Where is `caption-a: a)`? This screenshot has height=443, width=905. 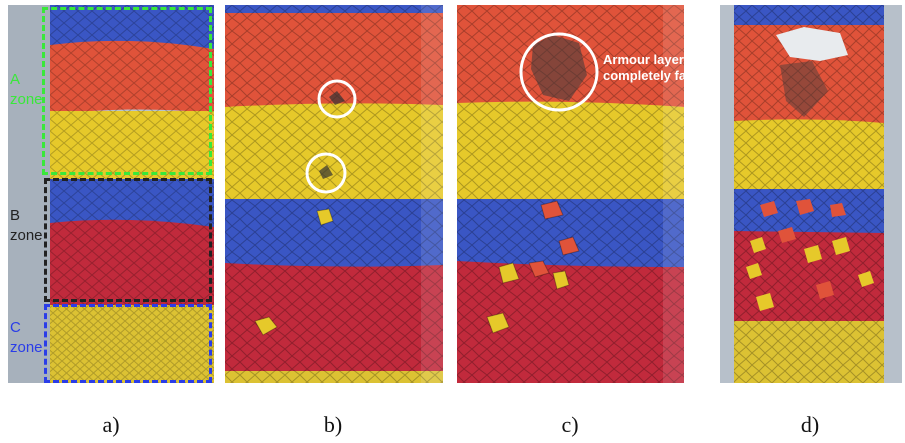
caption-a: a) is located at coordinates (111, 424).